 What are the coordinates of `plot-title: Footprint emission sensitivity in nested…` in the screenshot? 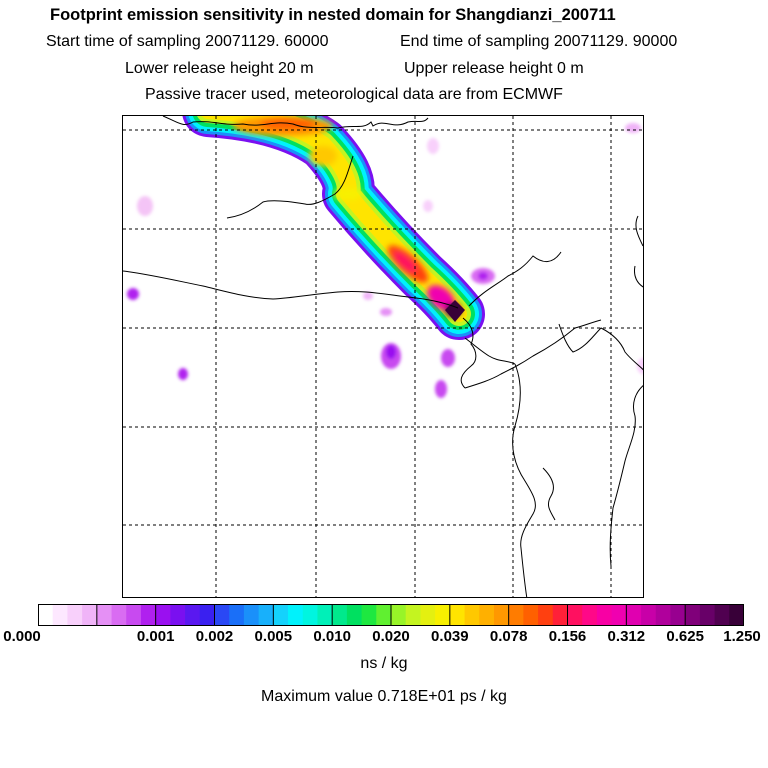 It's located at (333, 15).